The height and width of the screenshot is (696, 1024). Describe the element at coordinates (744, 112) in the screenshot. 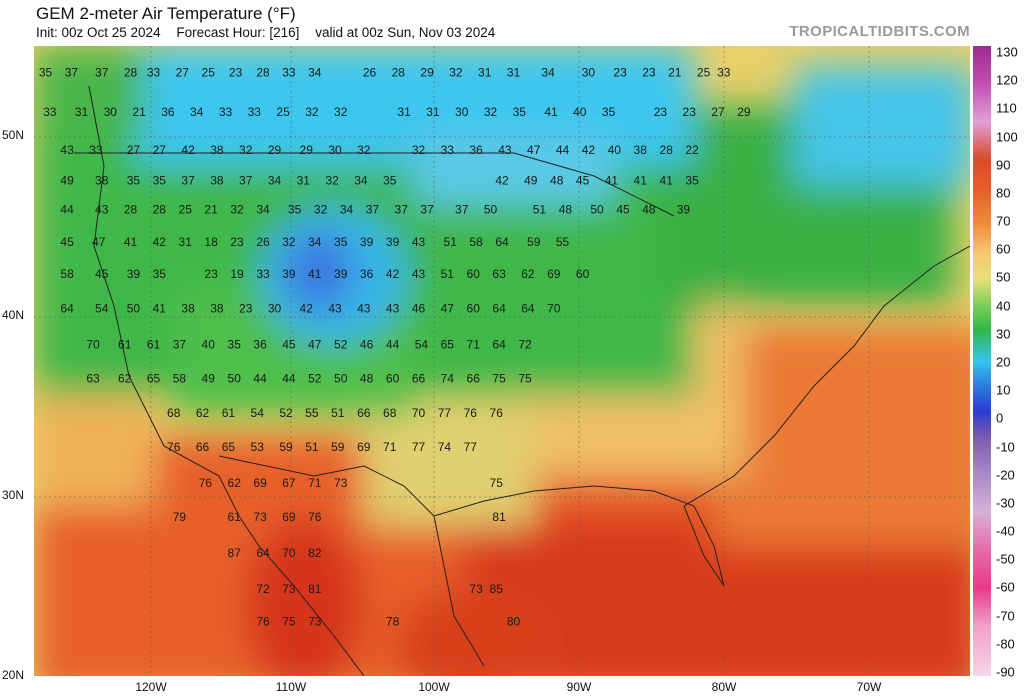

I see `temperature-value: 29` at that location.